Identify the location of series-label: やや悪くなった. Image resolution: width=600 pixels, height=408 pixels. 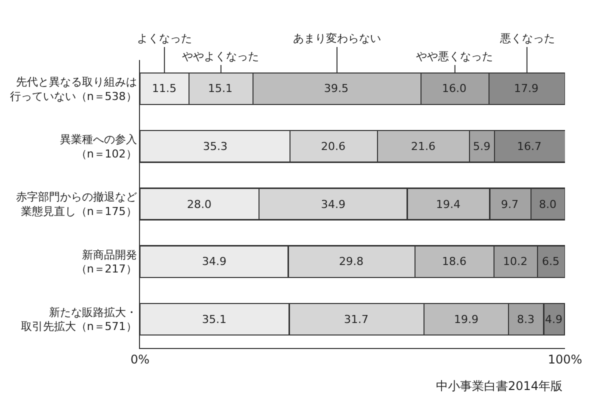
(454, 56).